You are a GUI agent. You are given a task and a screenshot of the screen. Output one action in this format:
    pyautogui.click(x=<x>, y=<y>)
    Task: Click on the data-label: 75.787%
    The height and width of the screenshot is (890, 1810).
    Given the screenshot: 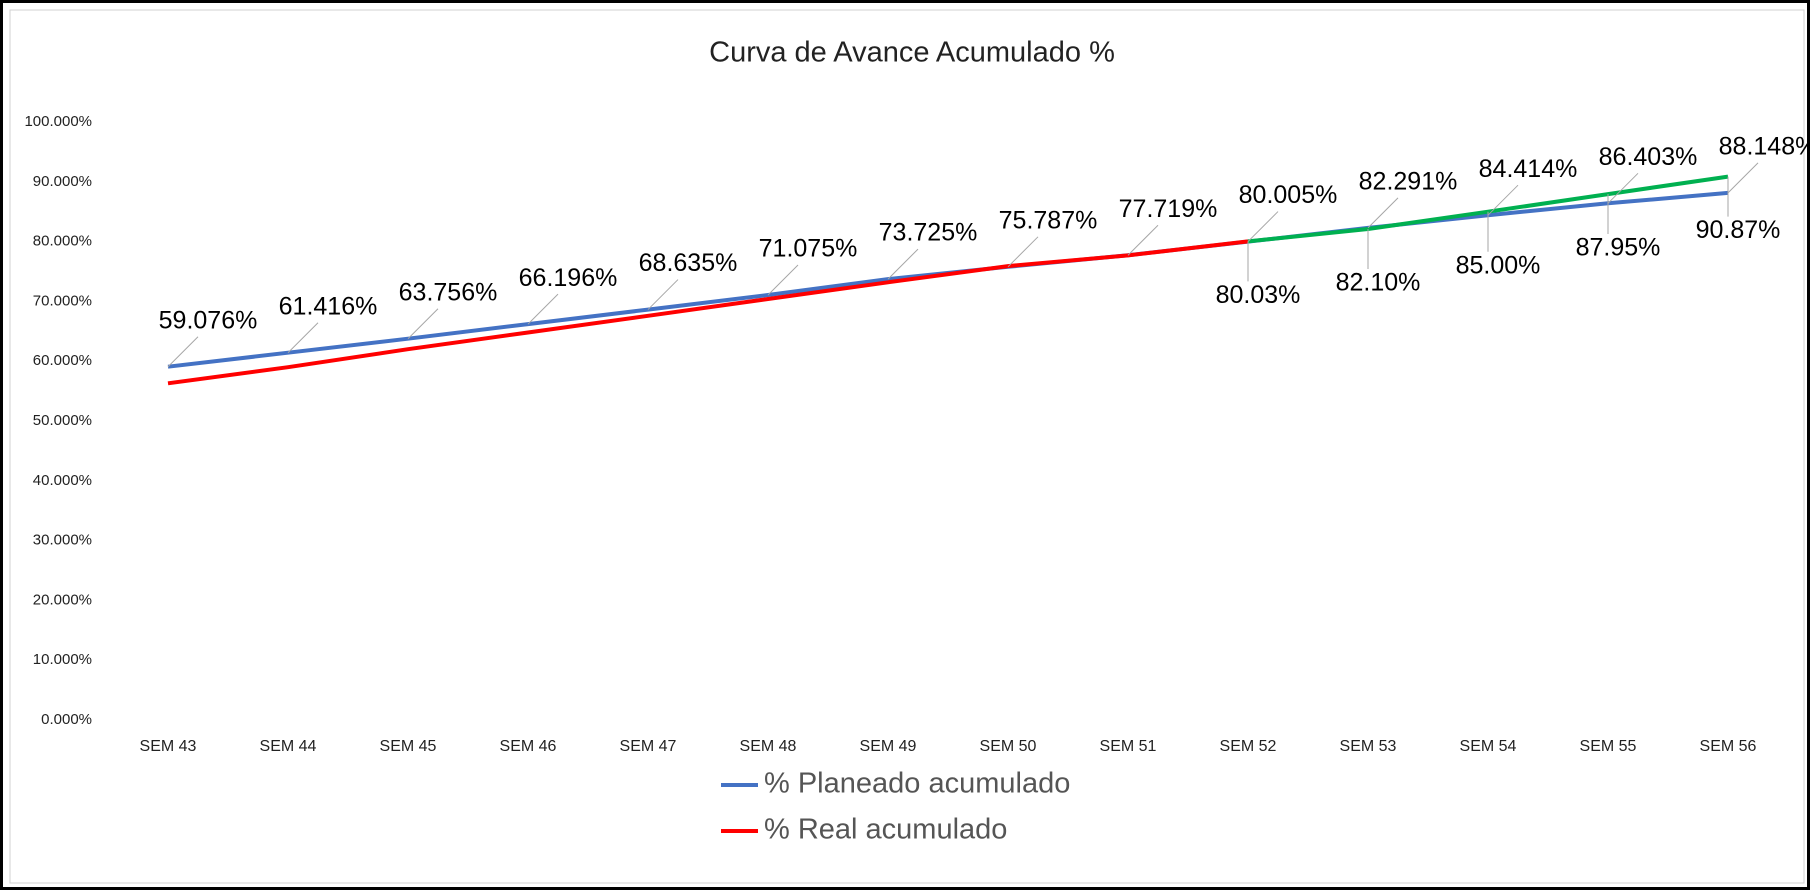 What is the action you would take?
    pyautogui.click(x=1048, y=220)
    